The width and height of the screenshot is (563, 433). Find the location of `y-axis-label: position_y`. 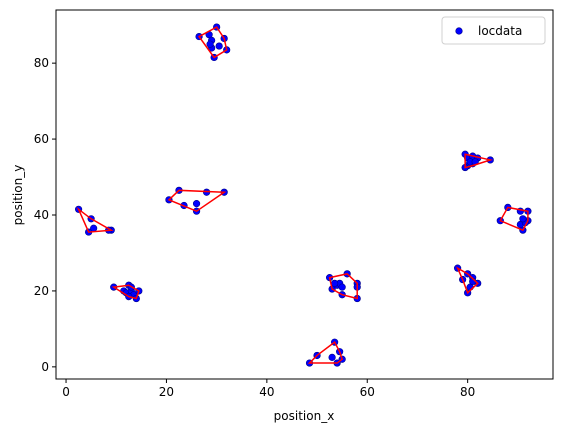

y-axis-label: position_y is located at coordinates (18, 195).